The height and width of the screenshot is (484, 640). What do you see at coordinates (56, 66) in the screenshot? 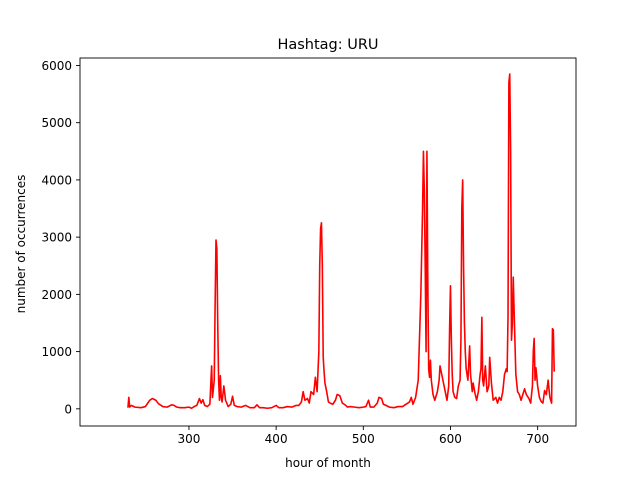
I see `y-tick-label-6000: 6000` at bounding box center [56, 66].